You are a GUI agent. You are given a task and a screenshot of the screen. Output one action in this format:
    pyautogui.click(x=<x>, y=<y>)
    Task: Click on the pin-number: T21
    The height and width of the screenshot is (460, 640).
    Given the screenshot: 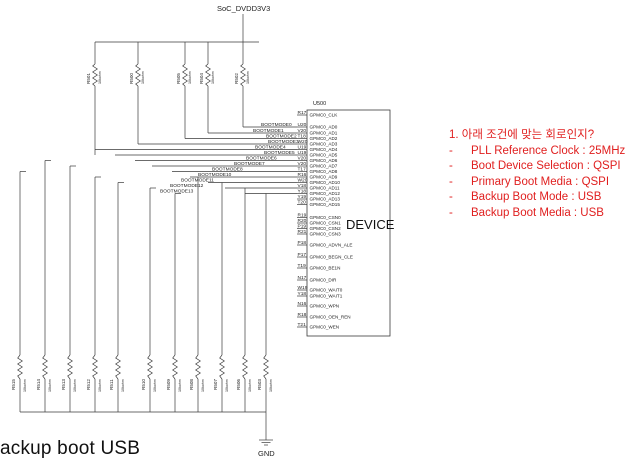 What is the action you would take?
    pyautogui.click(x=302, y=325)
    